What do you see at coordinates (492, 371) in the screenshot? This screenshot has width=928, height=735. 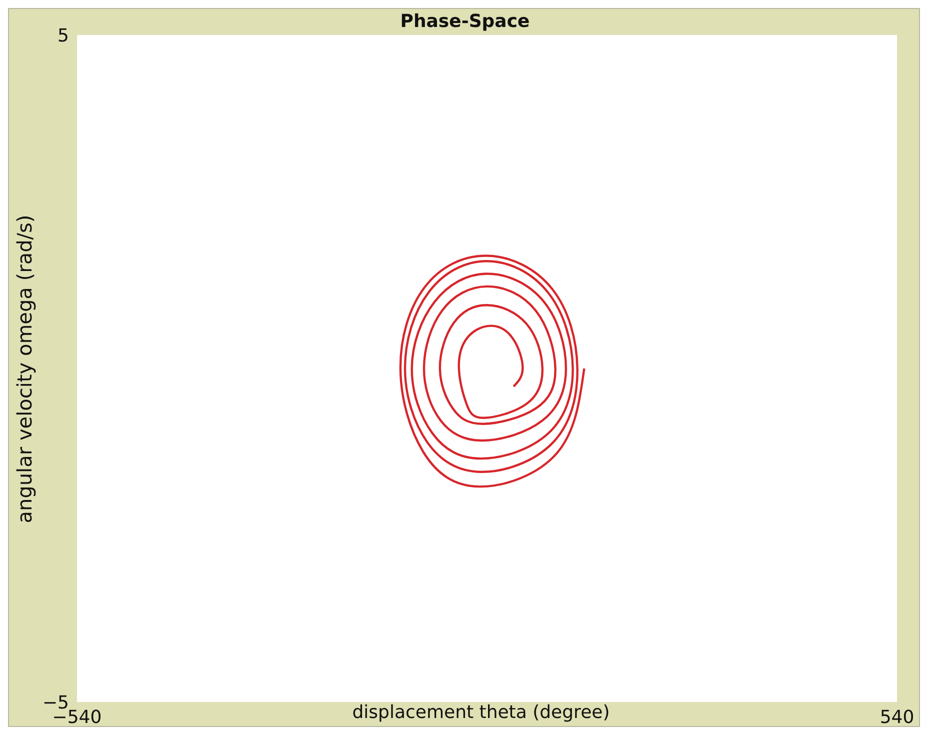 I see `line-series` at bounding box center [492, 371].